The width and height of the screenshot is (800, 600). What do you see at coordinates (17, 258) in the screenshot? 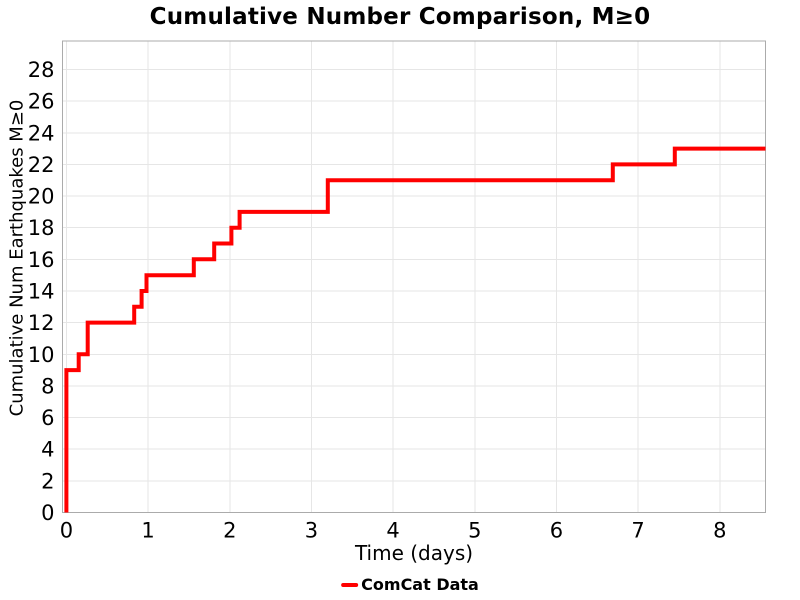
I see `y-axis-title: Cumulative Num Earthquakes M≥0` at bounding box center [17, 258].